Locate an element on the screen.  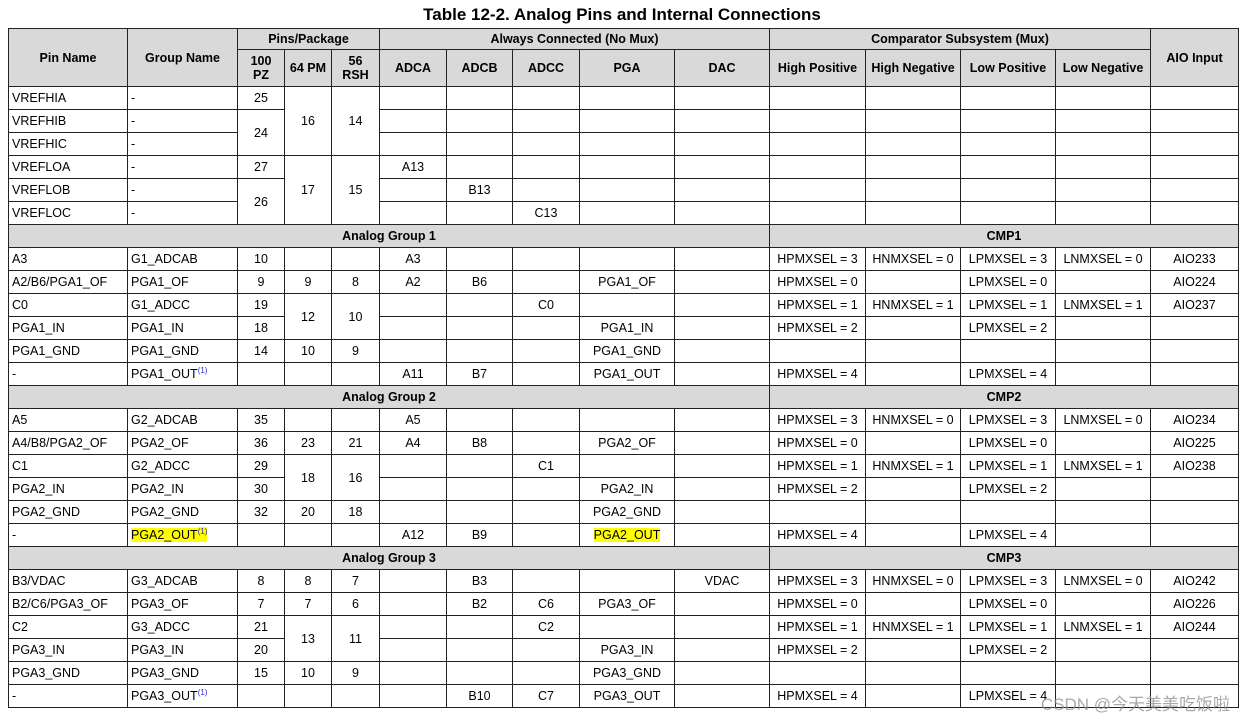
table-cell: PGA2_GND is located at coordinates (627, 512).